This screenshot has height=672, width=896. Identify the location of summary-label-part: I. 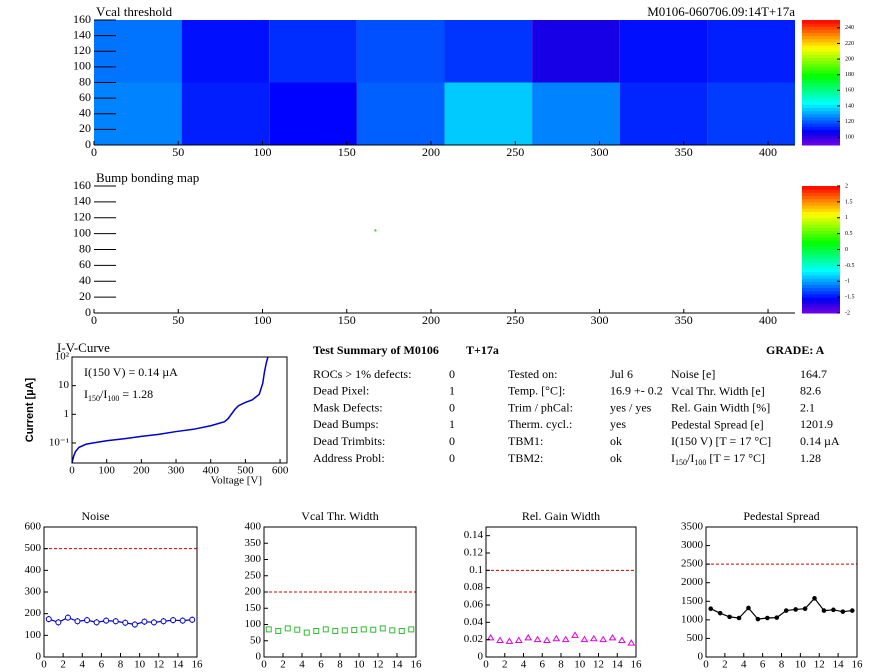
(673, 458).